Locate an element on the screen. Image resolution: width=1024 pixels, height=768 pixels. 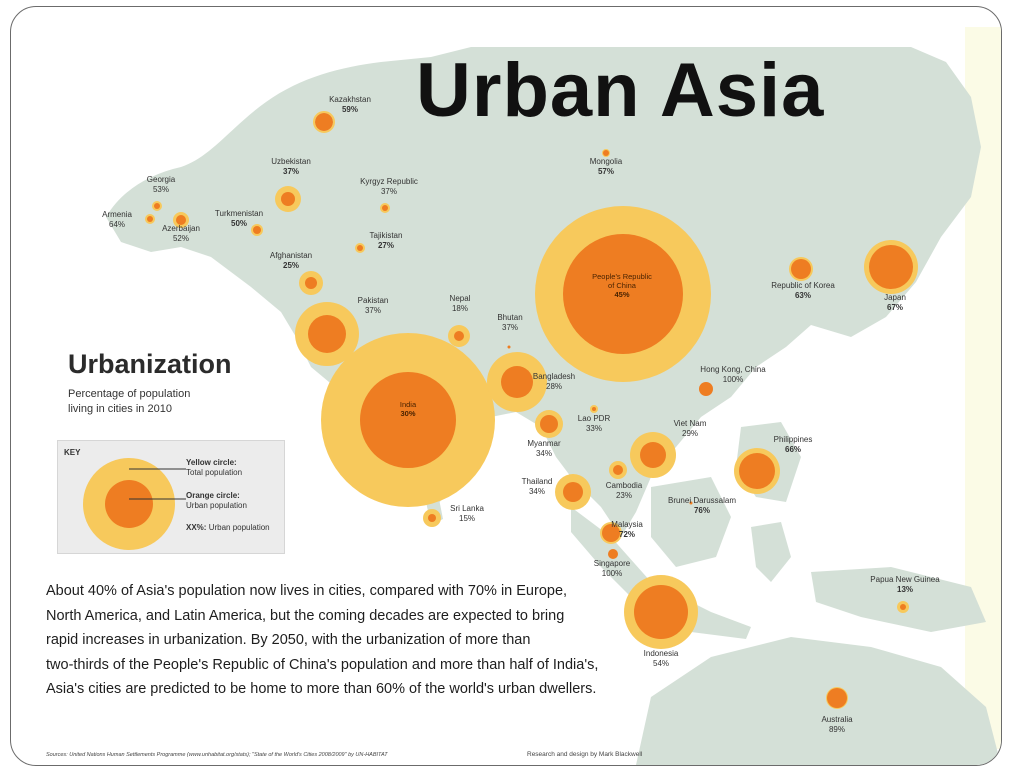
circle-srilanka-urban is located at coordinates (432, 518).